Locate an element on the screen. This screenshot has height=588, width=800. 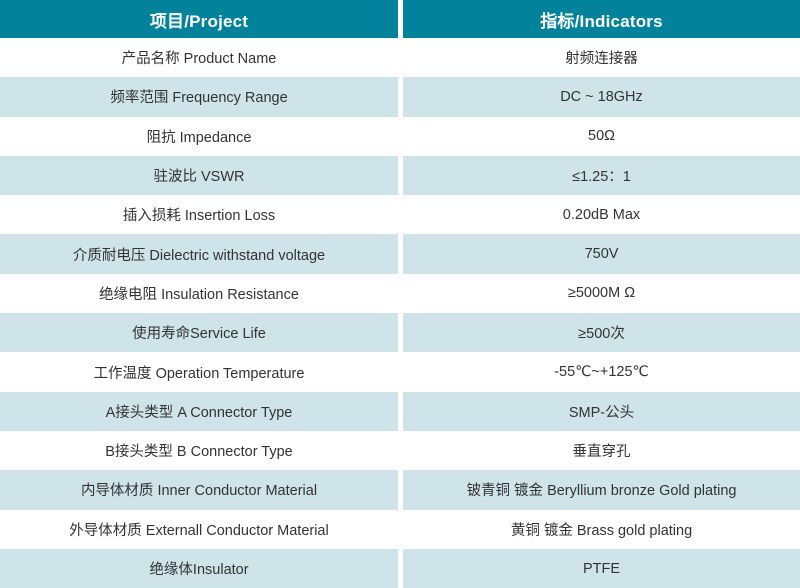
cell-project: 阻抗 Impedance is located at coordinates (199, 136).